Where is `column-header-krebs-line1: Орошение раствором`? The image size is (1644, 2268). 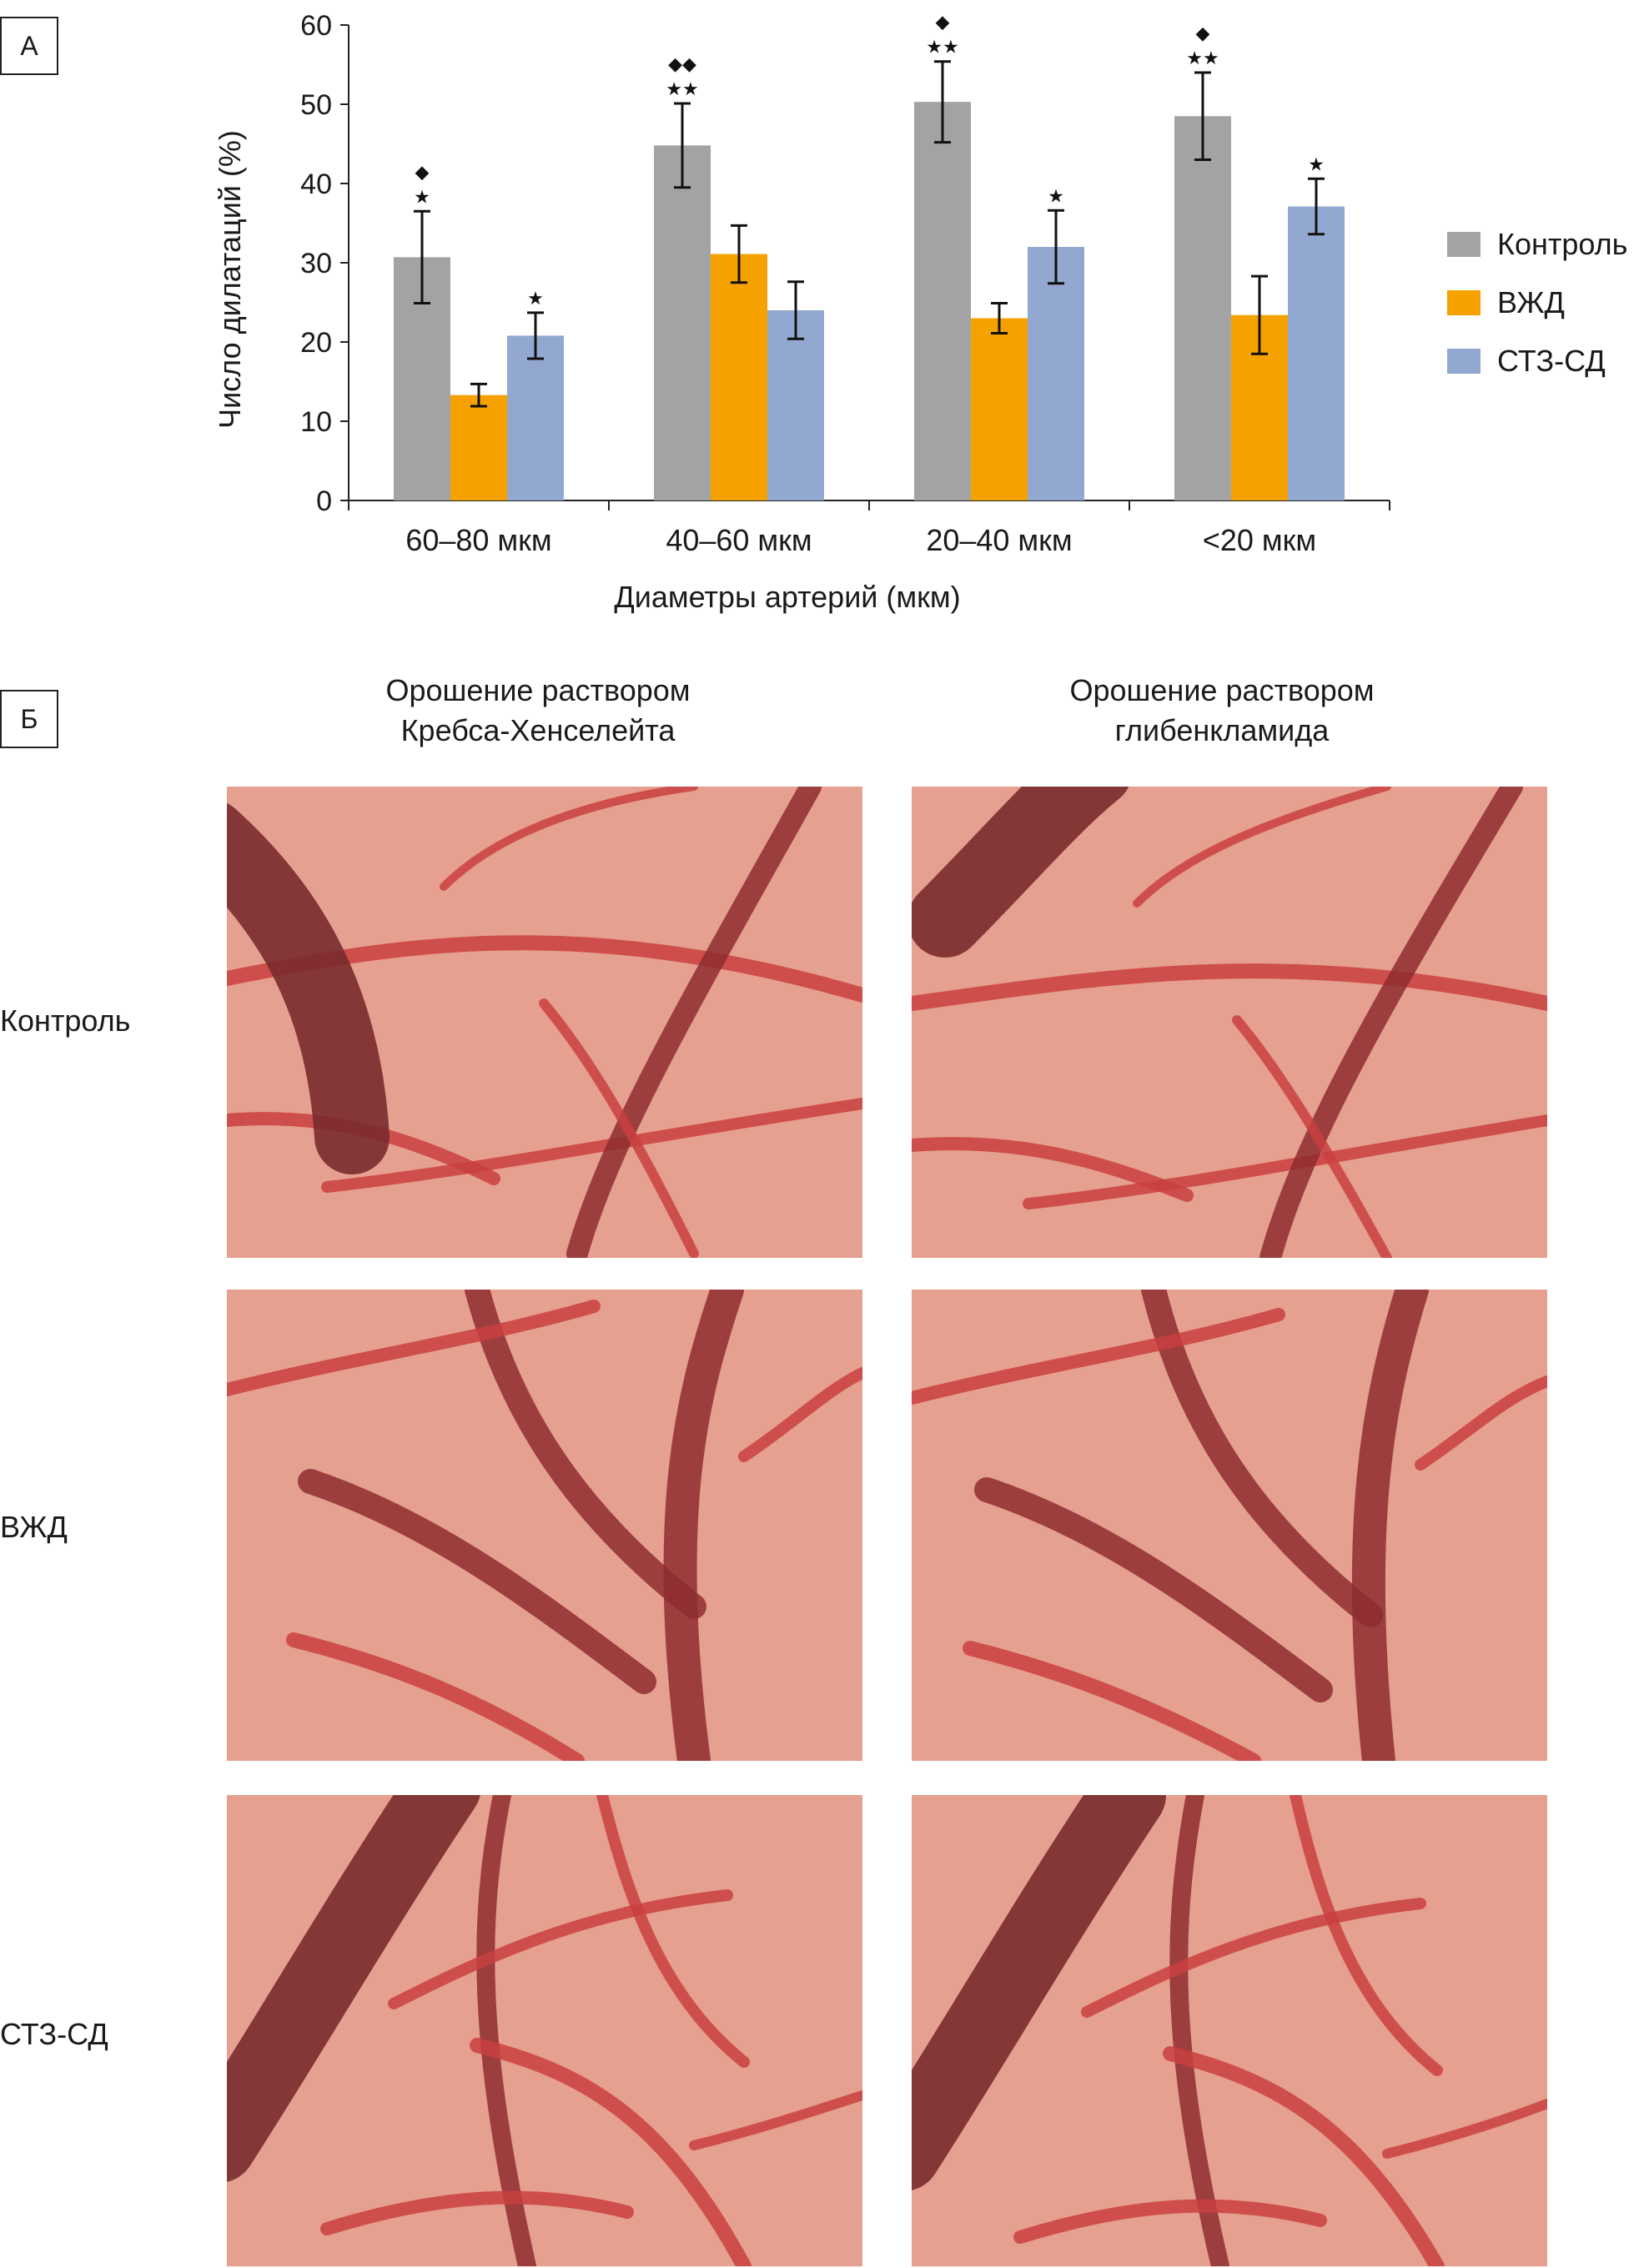
column-header-krebs-line1: Орошение раствором is located at coordinates (538, 690).